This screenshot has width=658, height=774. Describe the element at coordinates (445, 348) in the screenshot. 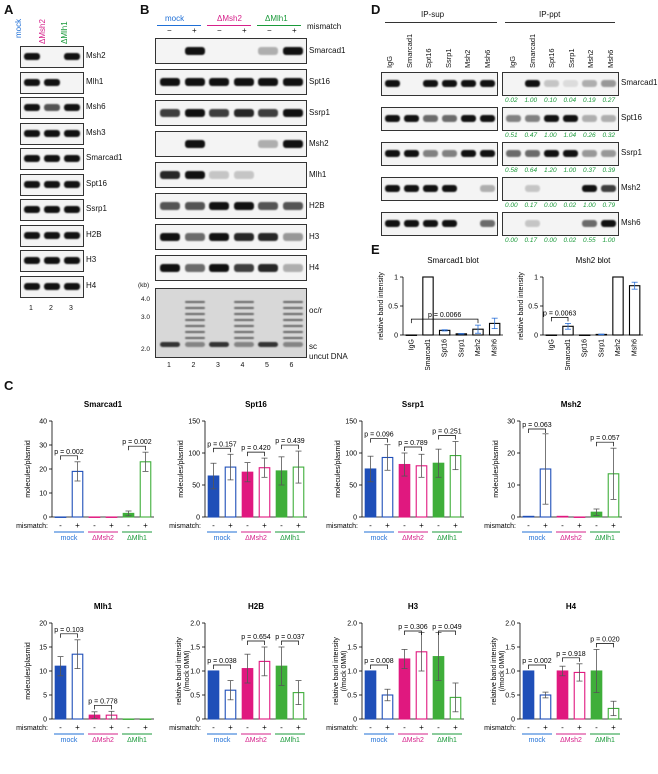

I see `x-category-label: Spt16` at that location.